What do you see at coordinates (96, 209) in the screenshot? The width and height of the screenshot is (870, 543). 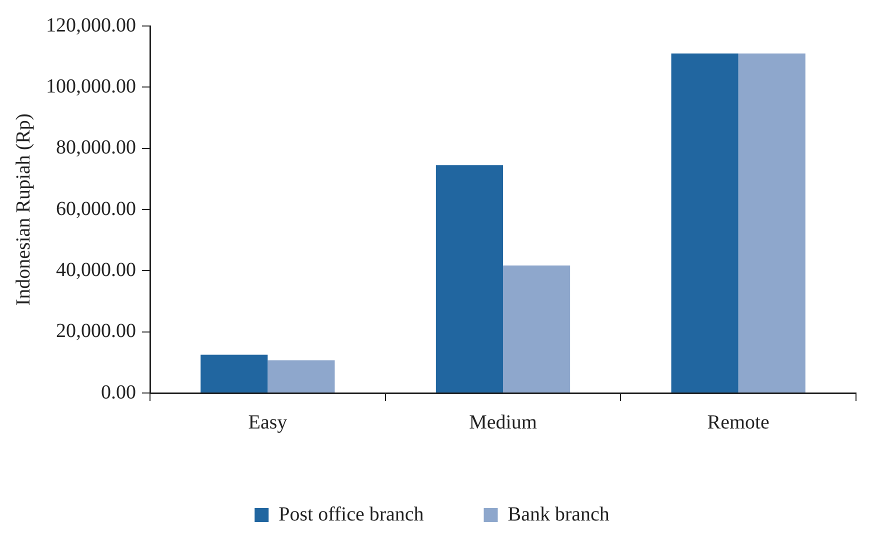 I see `y-tick-label: 60,000.00` at bounding box center [96, 209].